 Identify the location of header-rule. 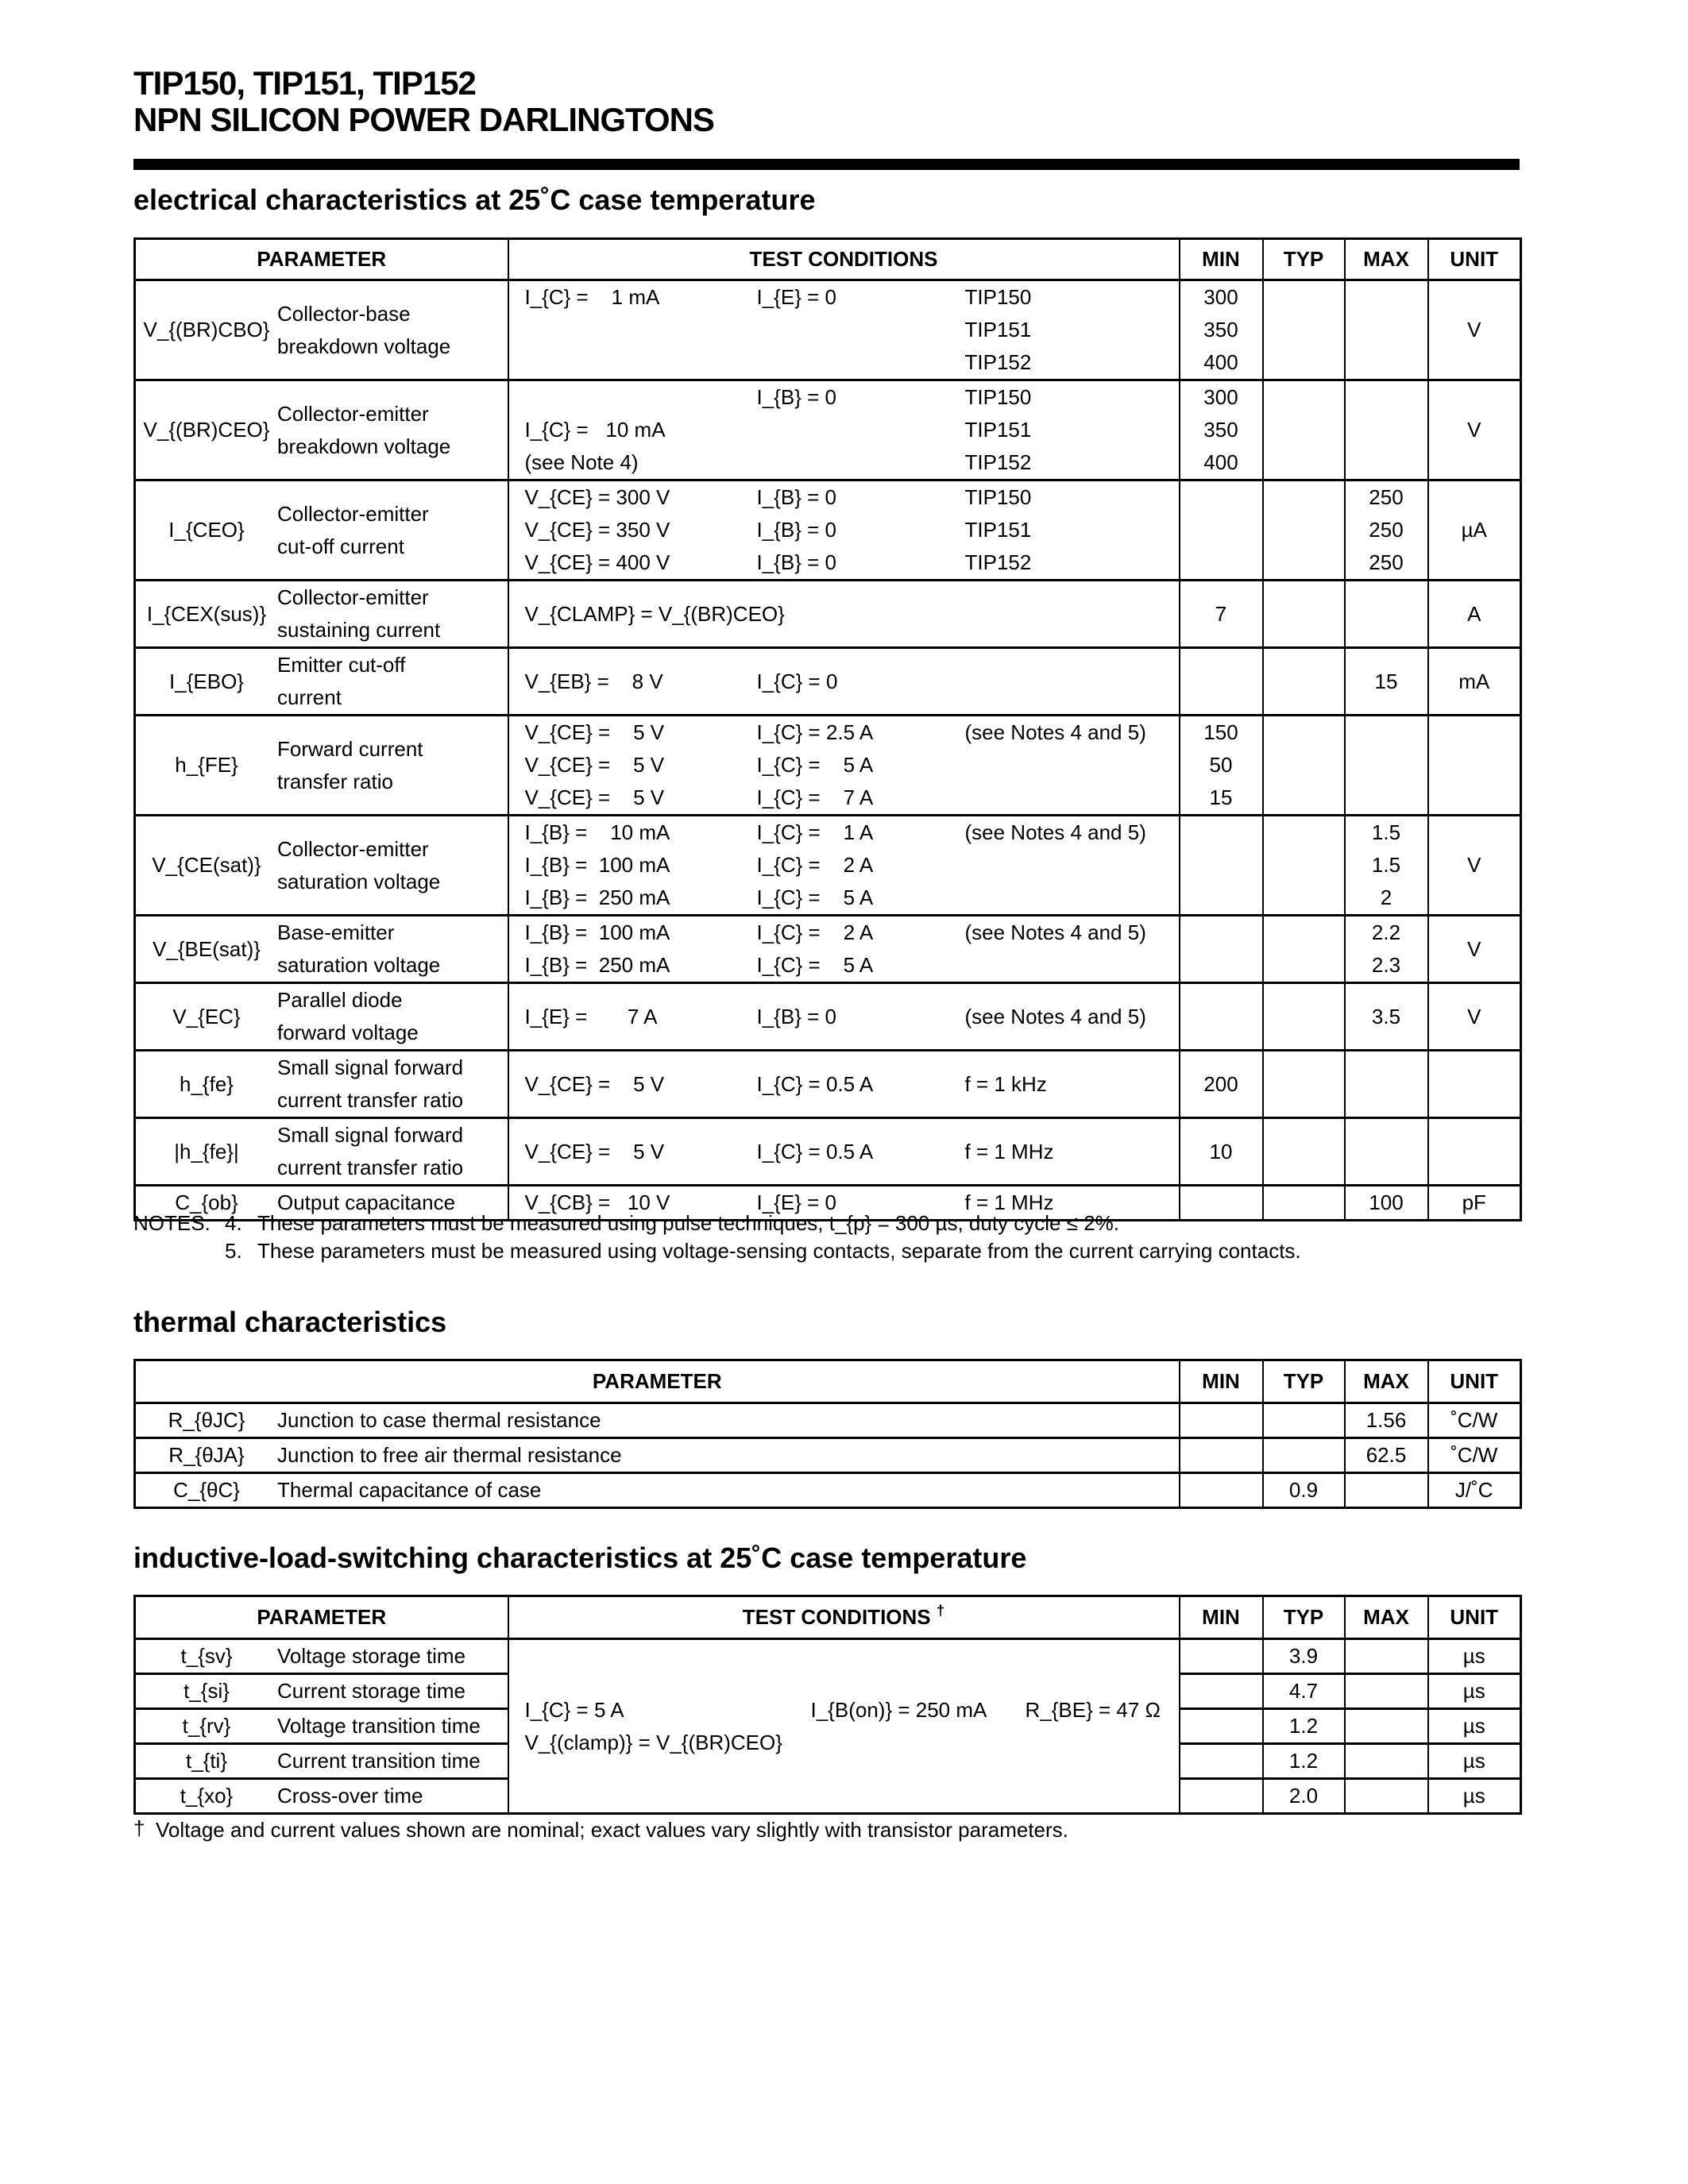
(827, 164).